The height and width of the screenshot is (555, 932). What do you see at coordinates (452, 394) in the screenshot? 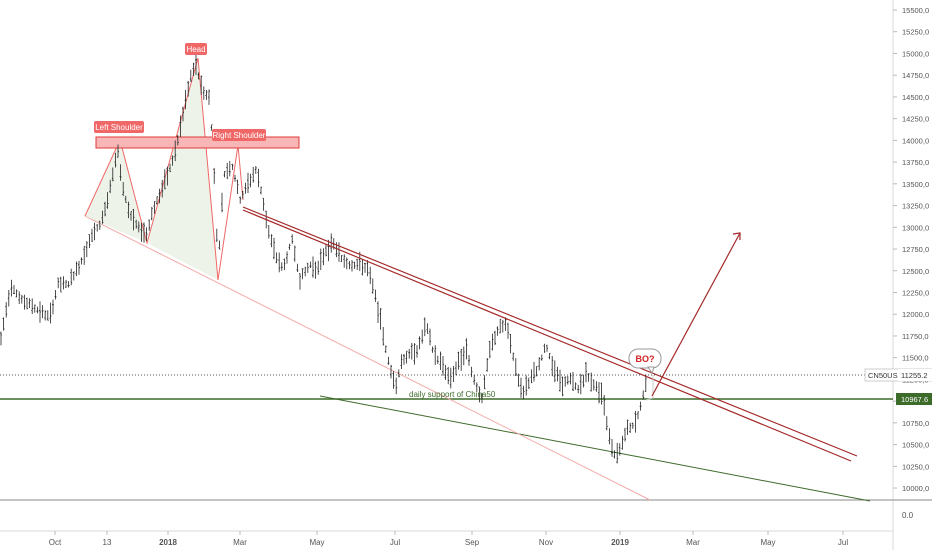
I see `support-text: daily support of China50` at bounding box center [452, 394].